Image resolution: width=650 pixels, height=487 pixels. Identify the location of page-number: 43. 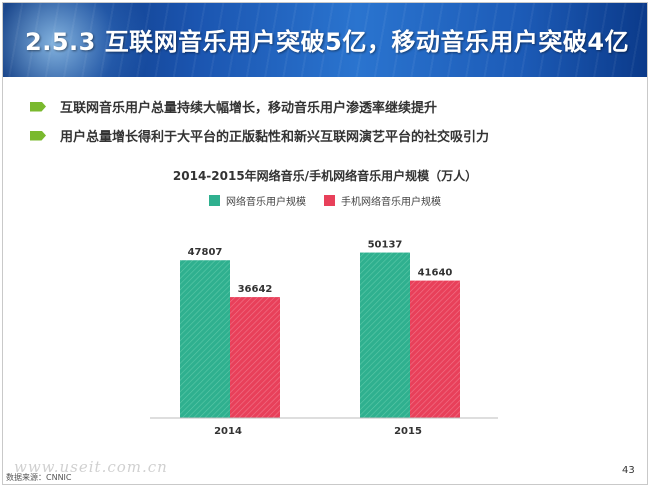
(628, 470).